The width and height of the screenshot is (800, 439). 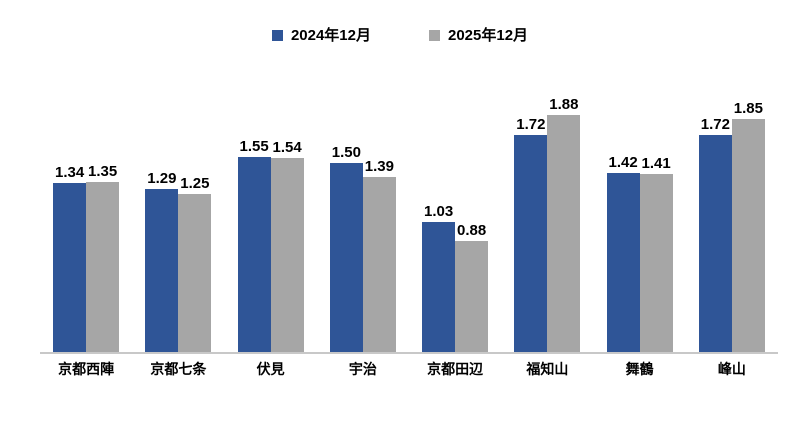 What do you see at coordinates (287, 147) in the screenshot?
I see `value-label: 1.54` at bounding box center [287, 147].